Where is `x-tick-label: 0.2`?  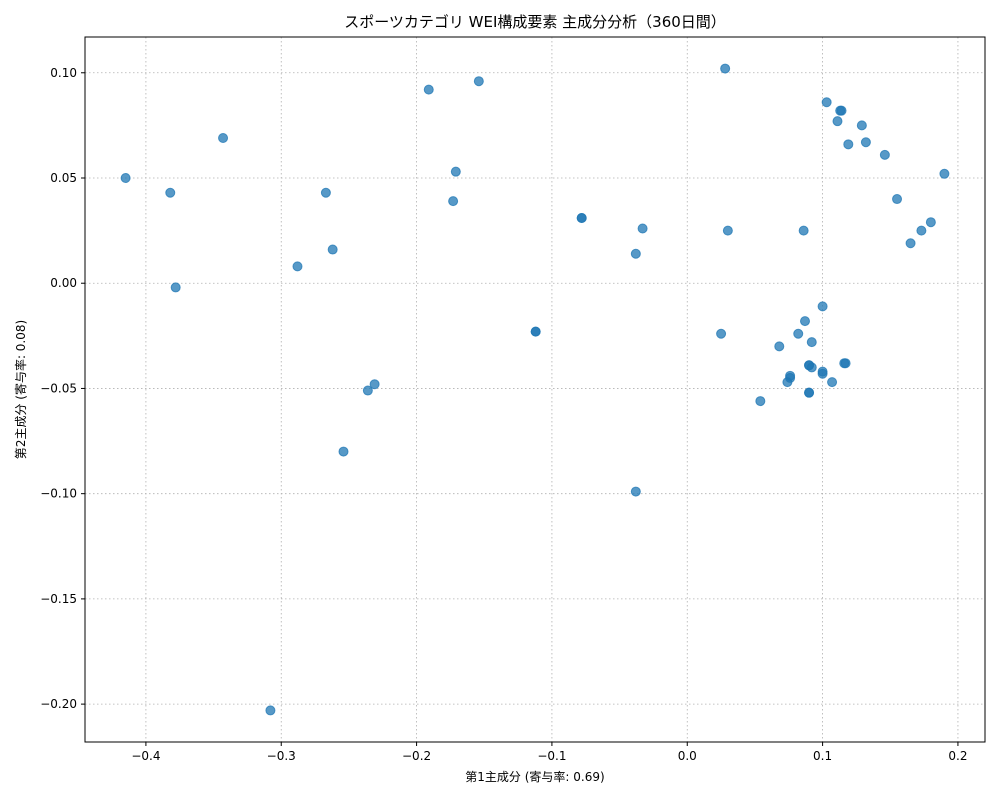
x-tick-label: 0.2 is located at coordinates (957, 756).